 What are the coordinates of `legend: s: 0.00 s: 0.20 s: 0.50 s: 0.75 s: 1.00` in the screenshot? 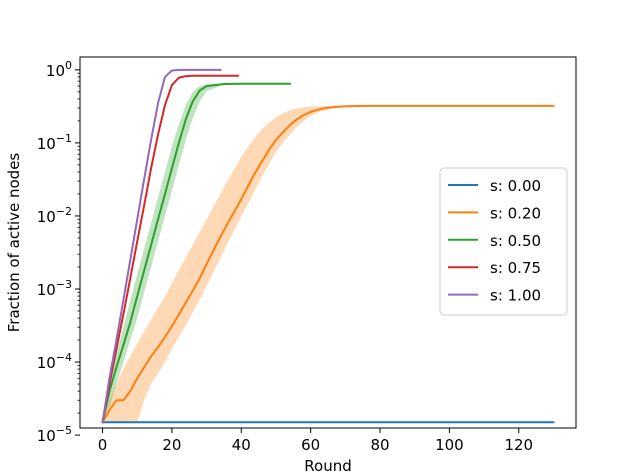 It's located at (503, 241).